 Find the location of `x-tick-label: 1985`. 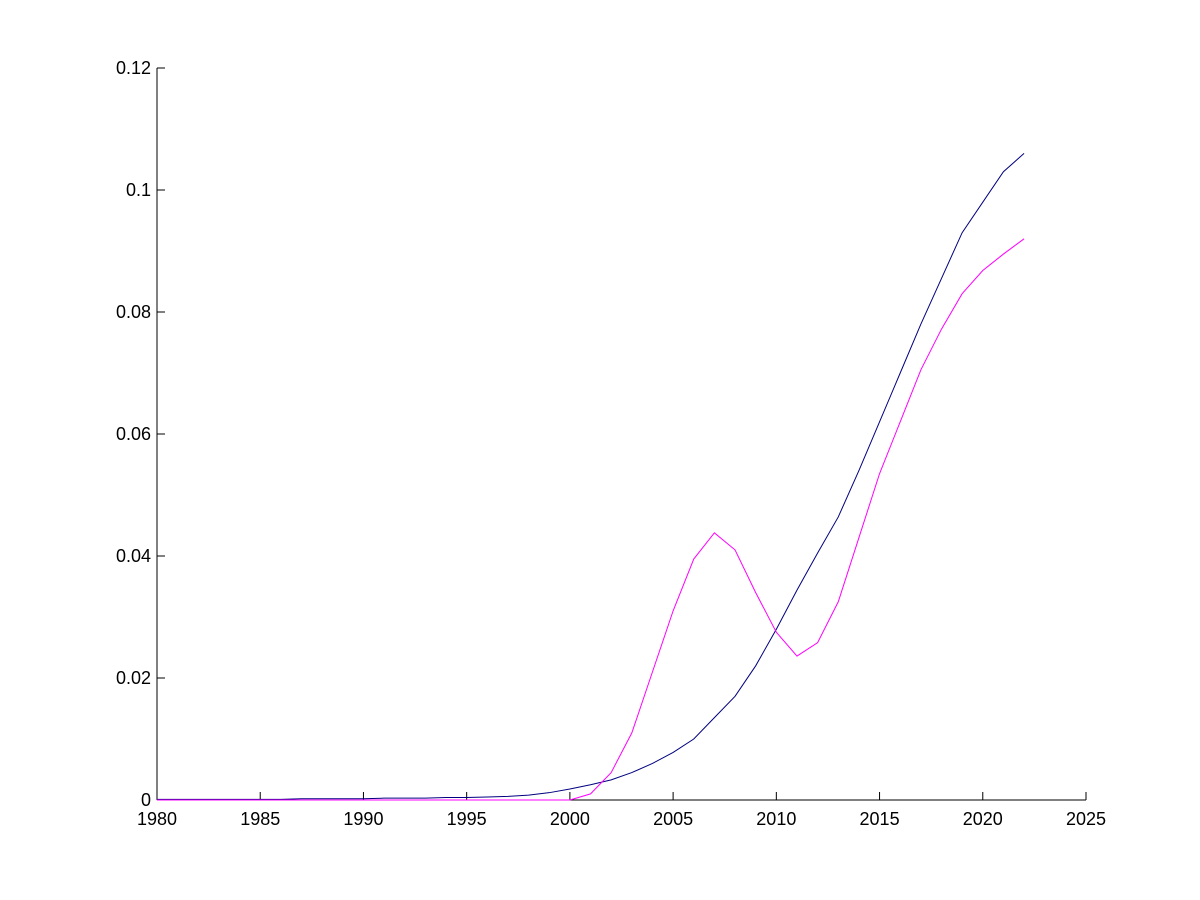

x-tick-label: 1985 is located at coordinates (260, 819).